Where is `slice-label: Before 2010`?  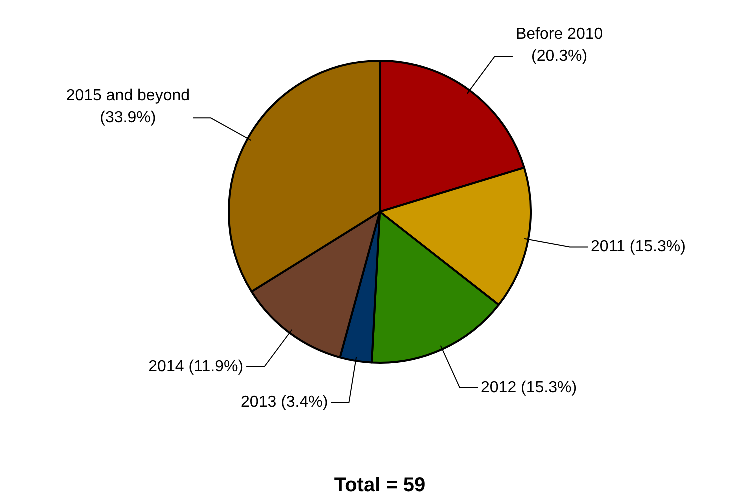
slice-label: Before 2010 is located at coordinates (560, 35).